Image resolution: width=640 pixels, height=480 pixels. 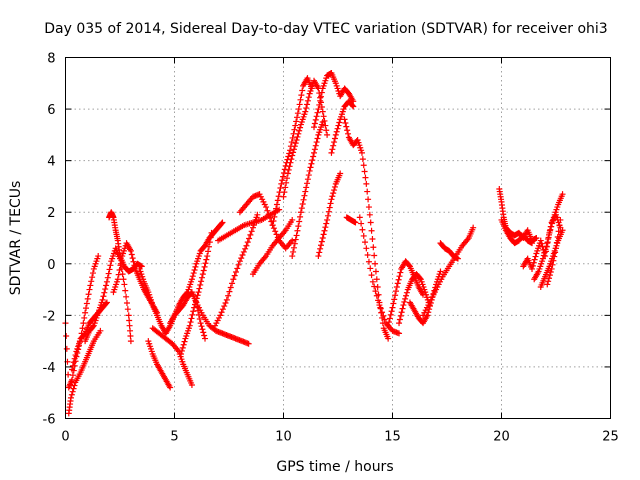 What do you see at coordinates (222, 323) in the screenshot?
I see `series-arc13` at bounding box center [222, 323].